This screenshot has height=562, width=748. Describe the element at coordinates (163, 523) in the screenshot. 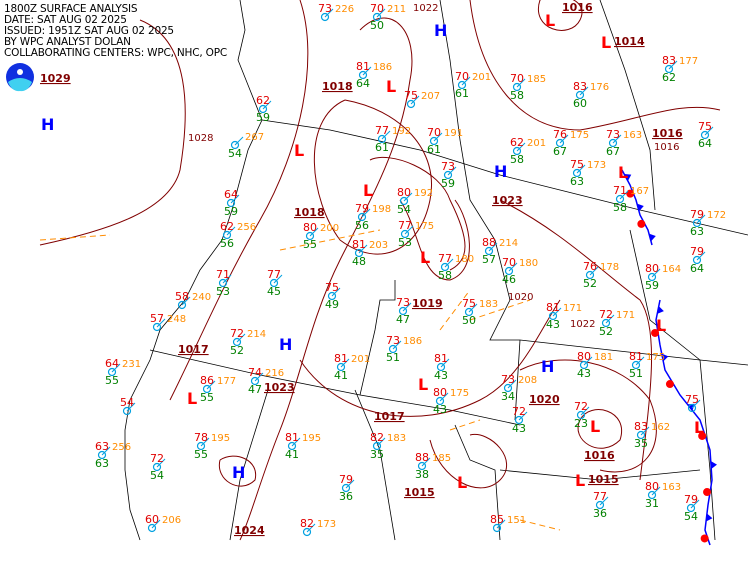

I see `station-plot: 60 206` at that location.